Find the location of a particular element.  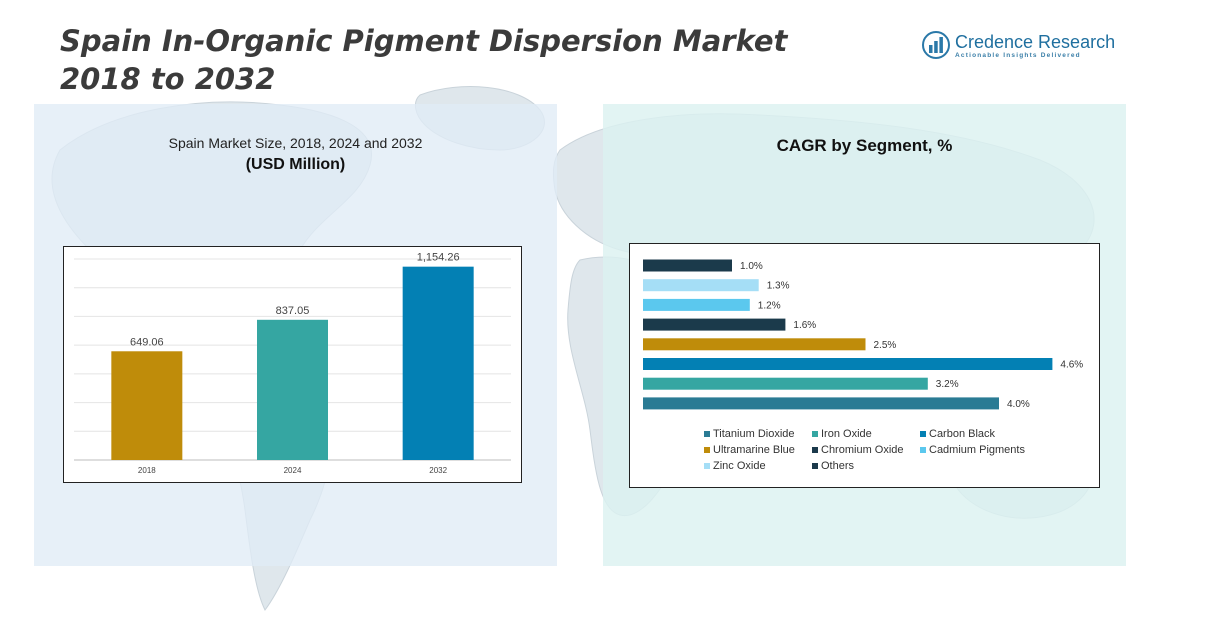

legend-item: Zinc Oxide is located at coordinates (758, 466).